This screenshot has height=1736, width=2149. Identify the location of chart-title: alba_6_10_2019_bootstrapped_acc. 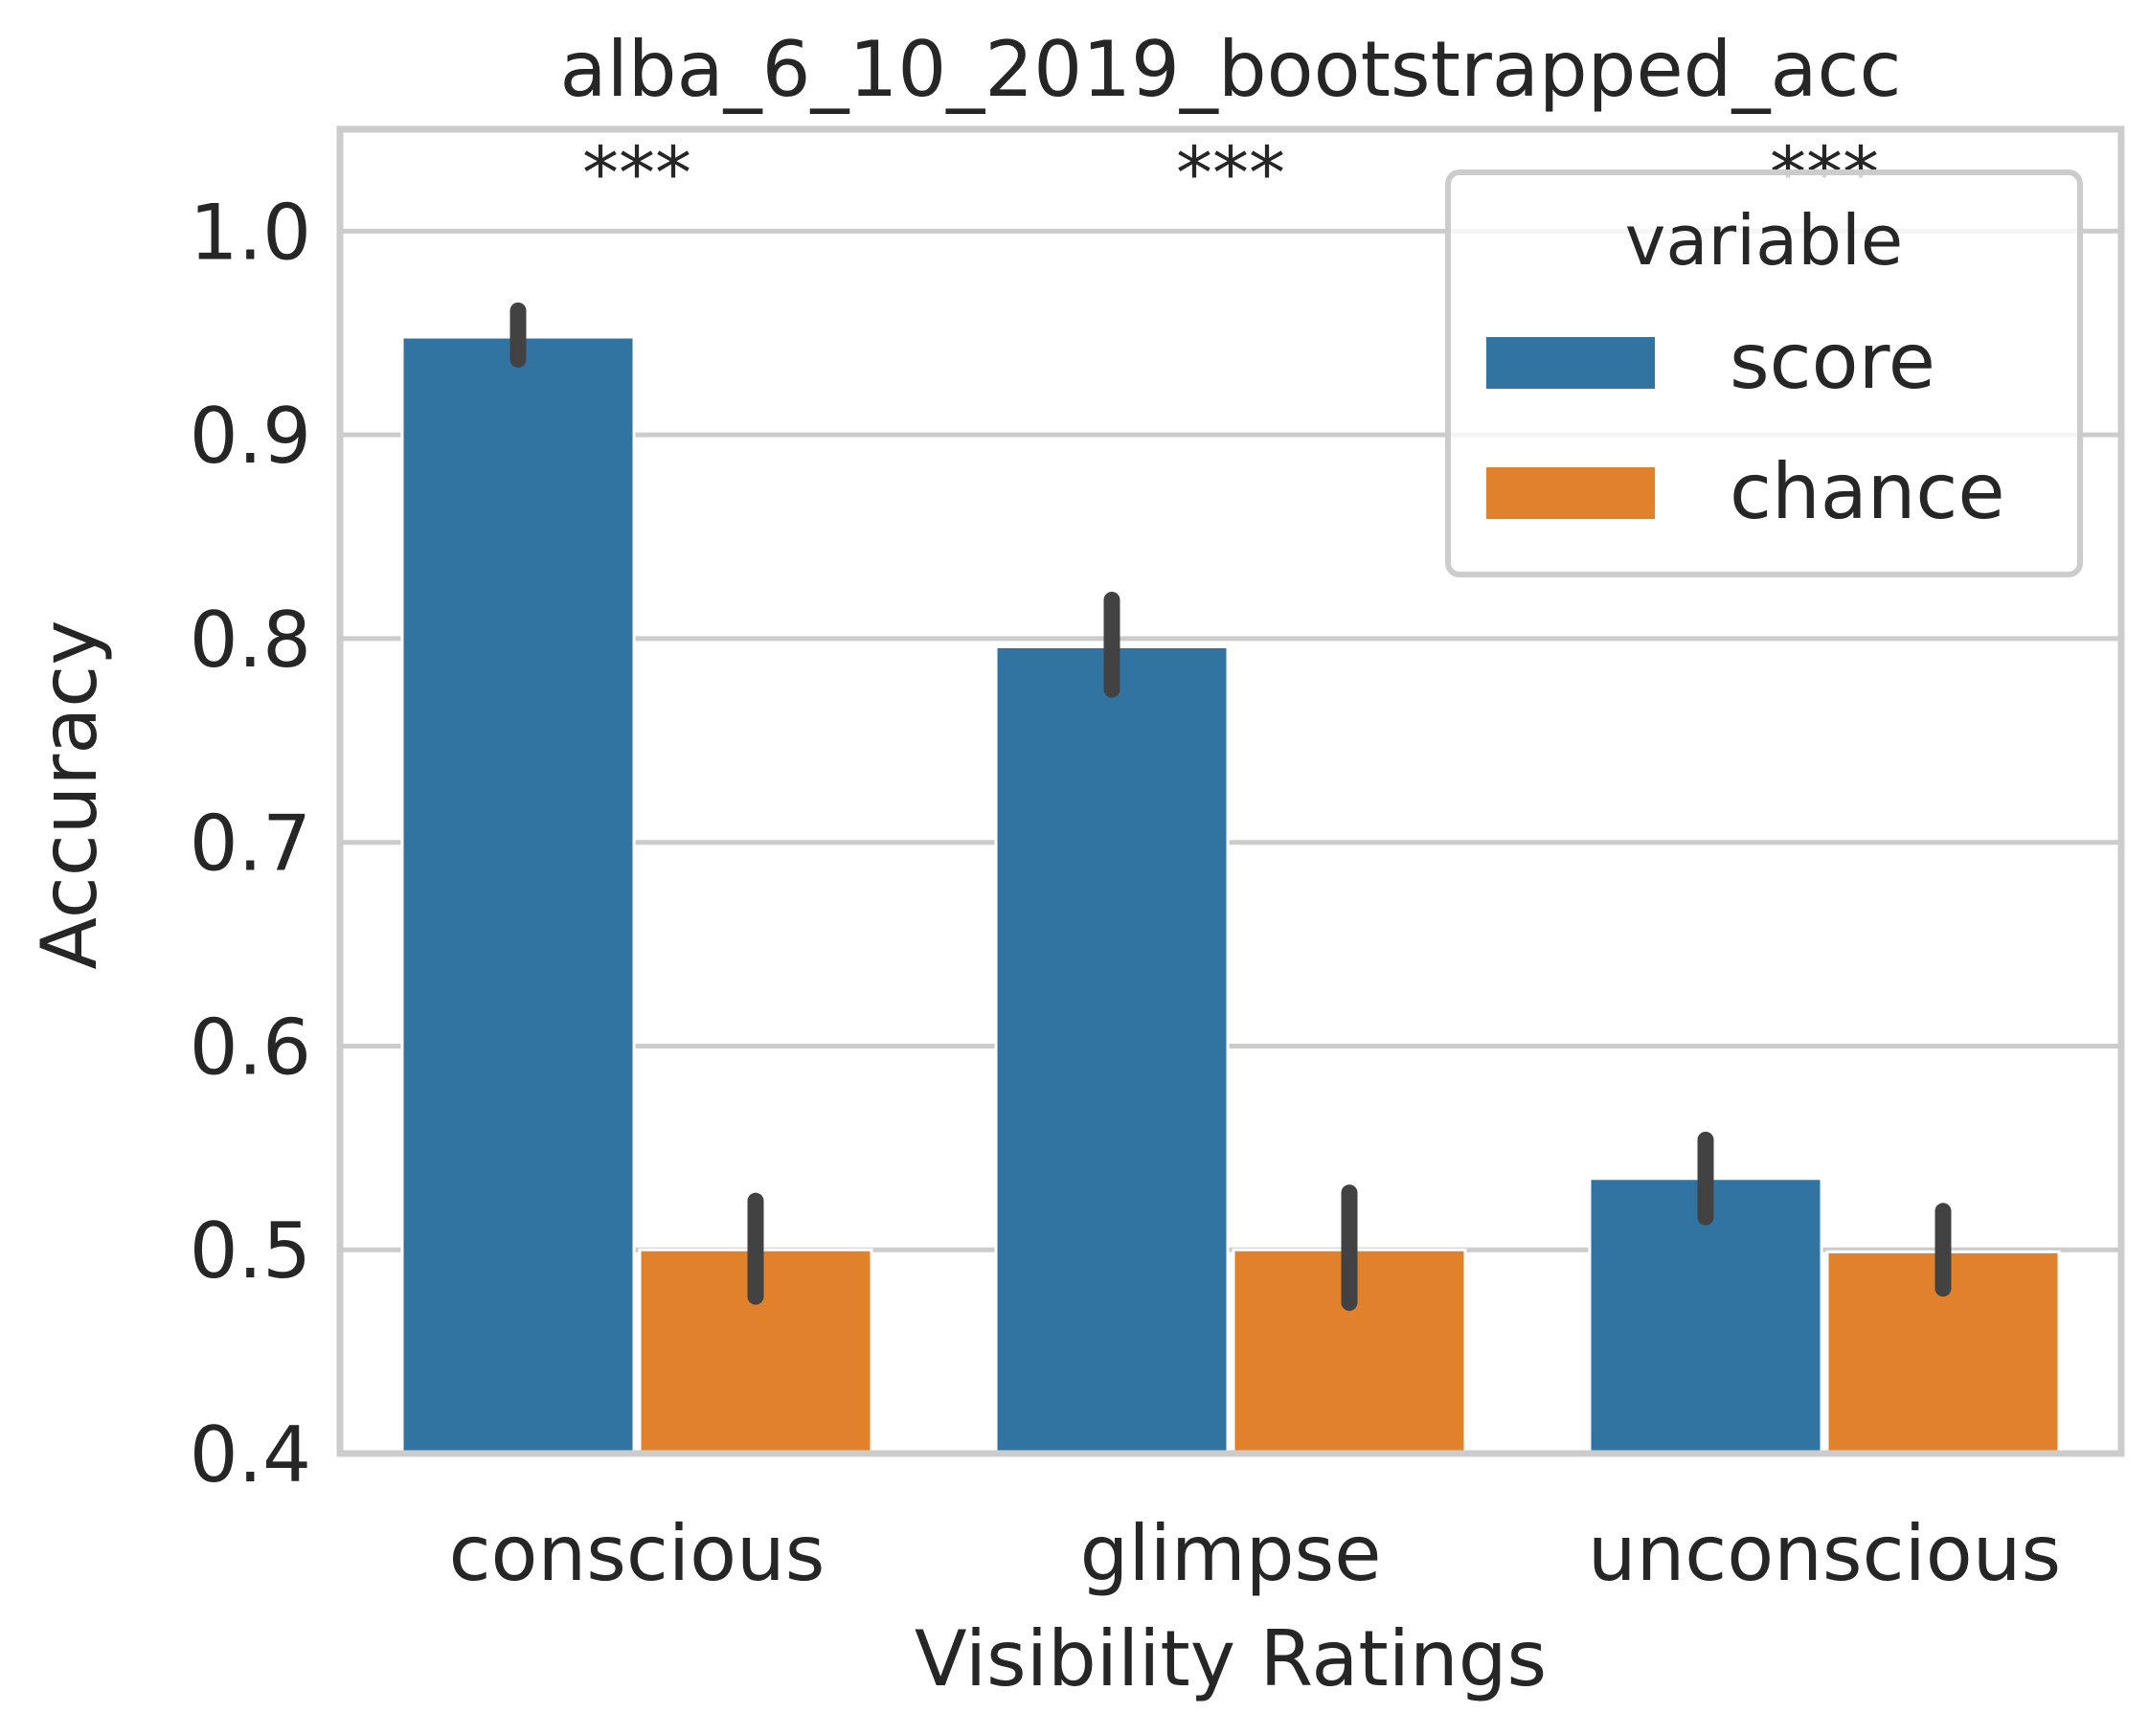
(1231, 70).